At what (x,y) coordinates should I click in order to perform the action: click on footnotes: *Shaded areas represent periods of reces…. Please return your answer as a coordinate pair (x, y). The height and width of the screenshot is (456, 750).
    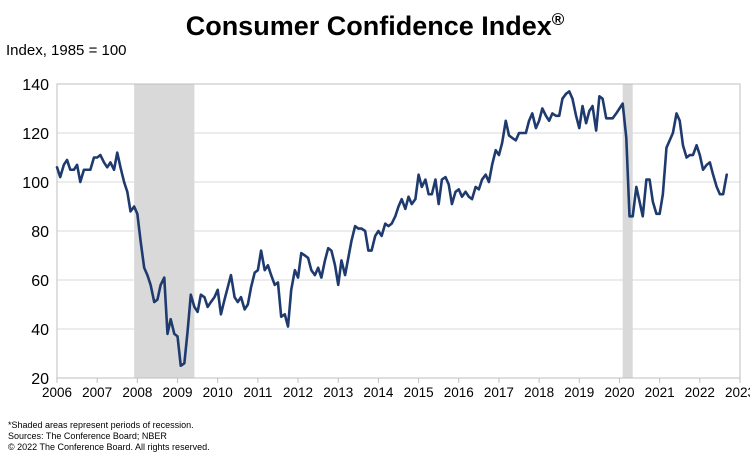
    Looking at the image, I should click on (109, 436).